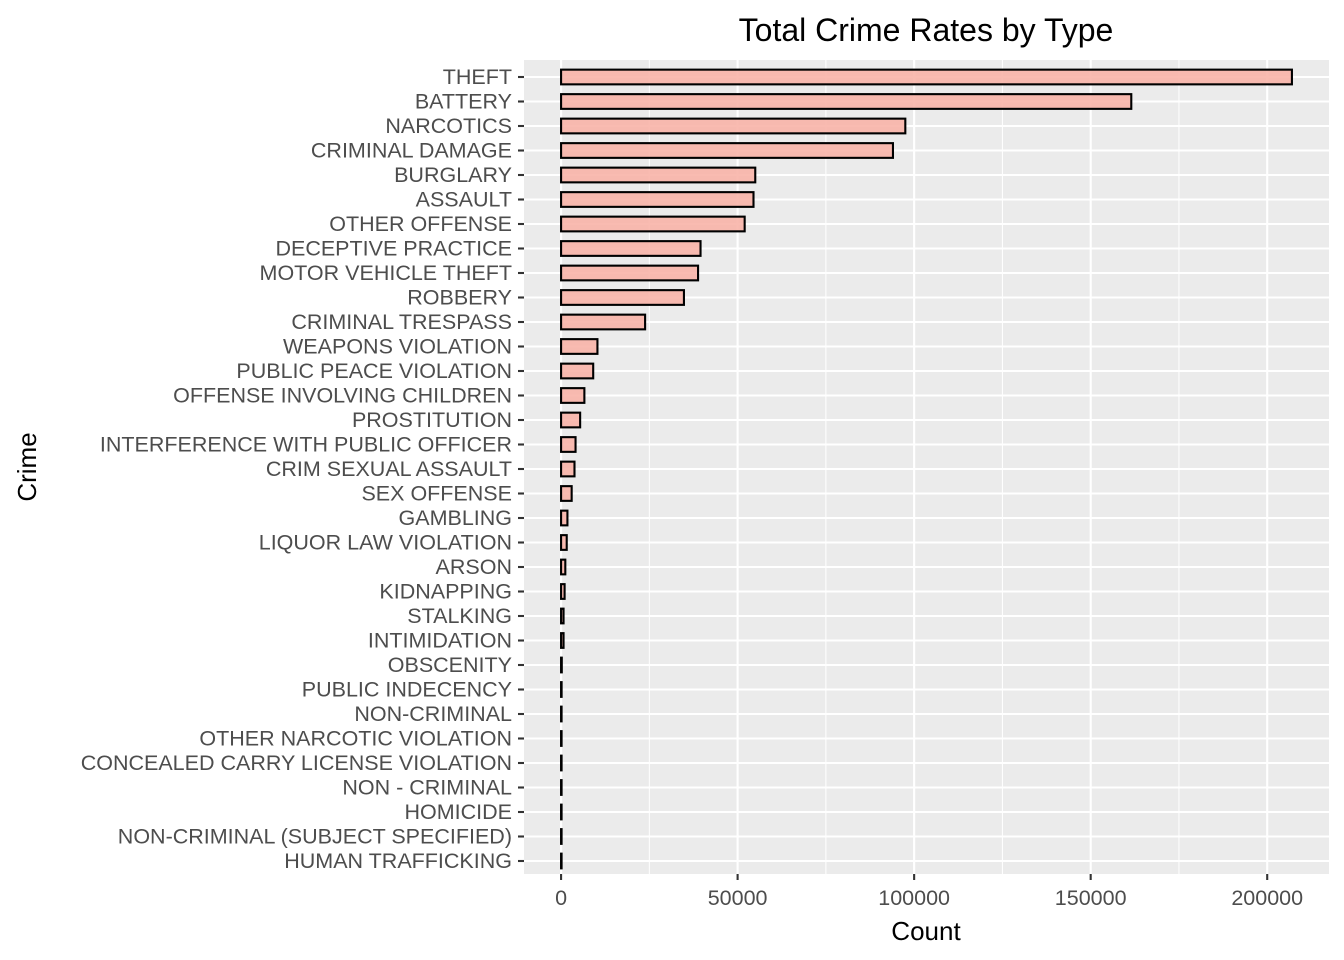  I want to click on y-tick-label: GAMBLING, so click(456, 518).